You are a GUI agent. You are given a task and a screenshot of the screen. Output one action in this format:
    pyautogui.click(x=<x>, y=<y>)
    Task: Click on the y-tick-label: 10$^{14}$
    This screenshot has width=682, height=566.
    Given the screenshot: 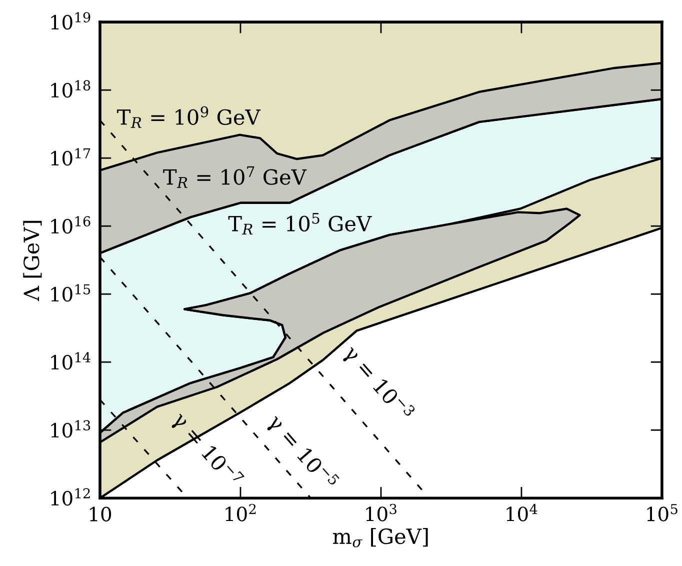 What is the action you would take?
    pyautogui.click(x=70, y=361)
    